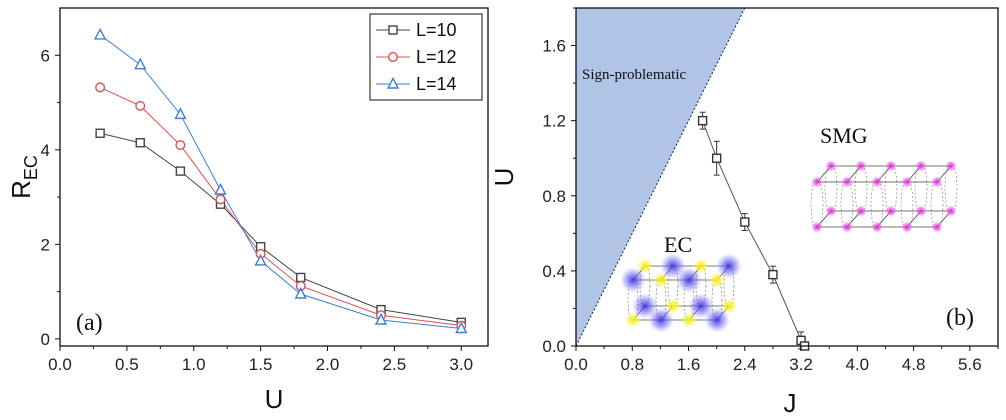  What do you see at coordinates (554, 46) in the screenshot?
I see `y-tick-label: 1.6` at bounding box center [554, 46].